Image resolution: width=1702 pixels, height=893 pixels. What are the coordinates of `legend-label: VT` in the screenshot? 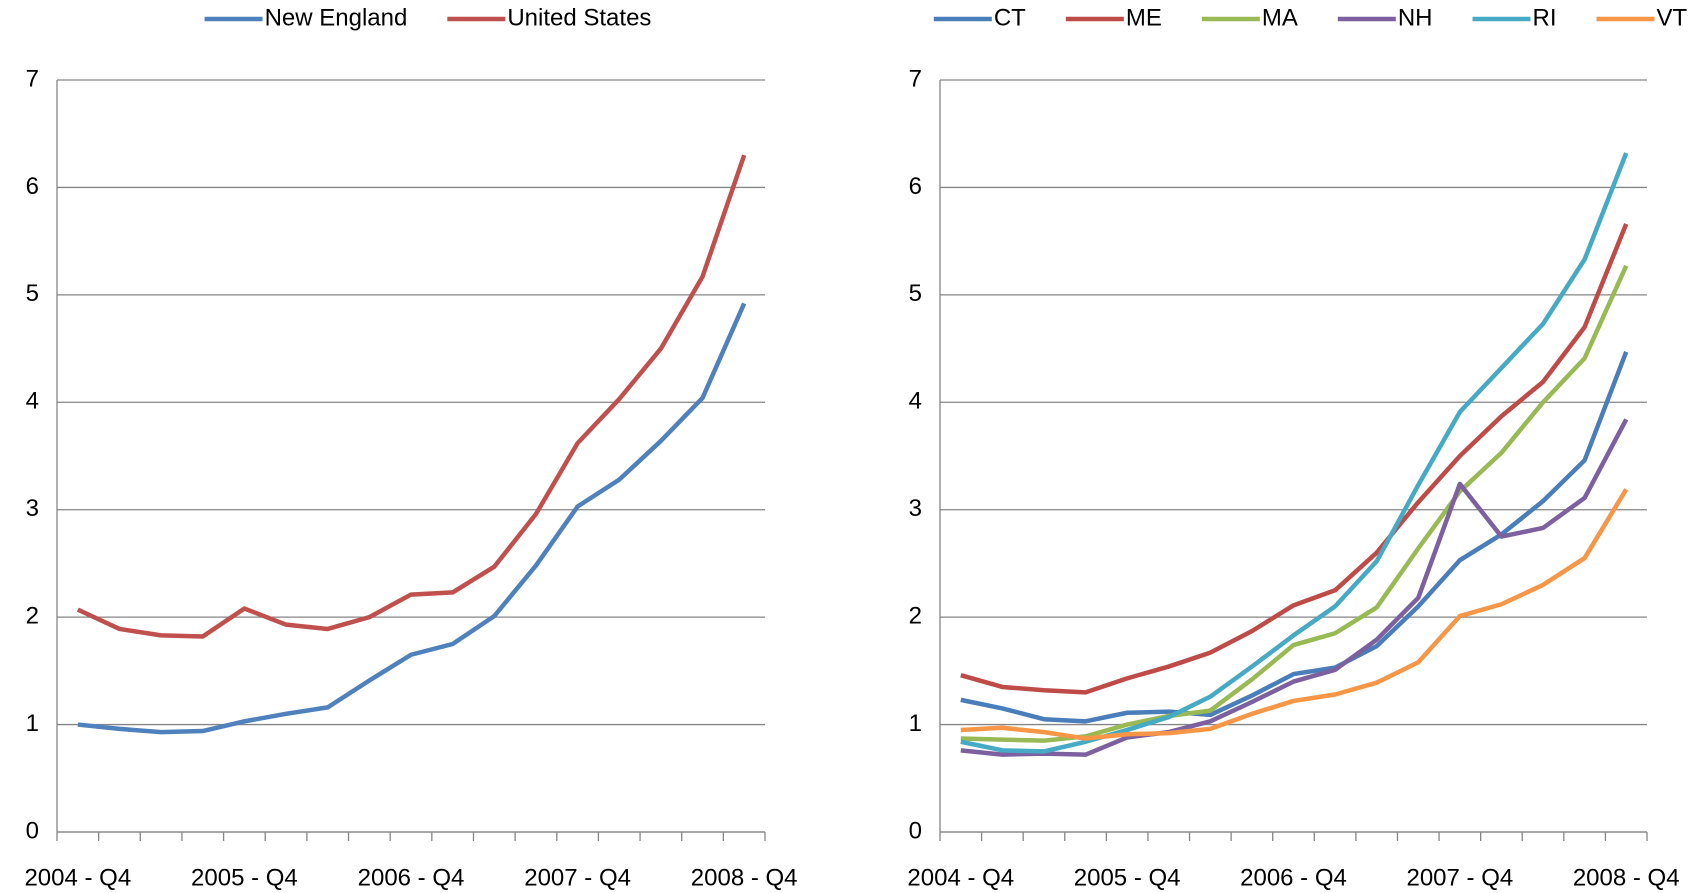 It's located at (1672, 17).